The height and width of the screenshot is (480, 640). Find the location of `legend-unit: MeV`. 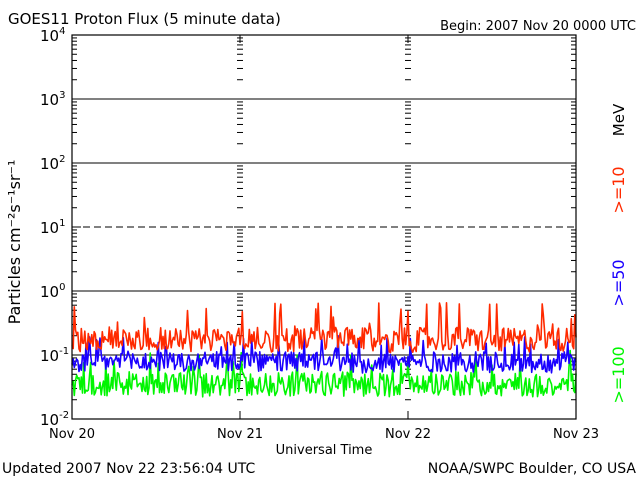

legend-unit: MeV is located at coordinates (619, 119).